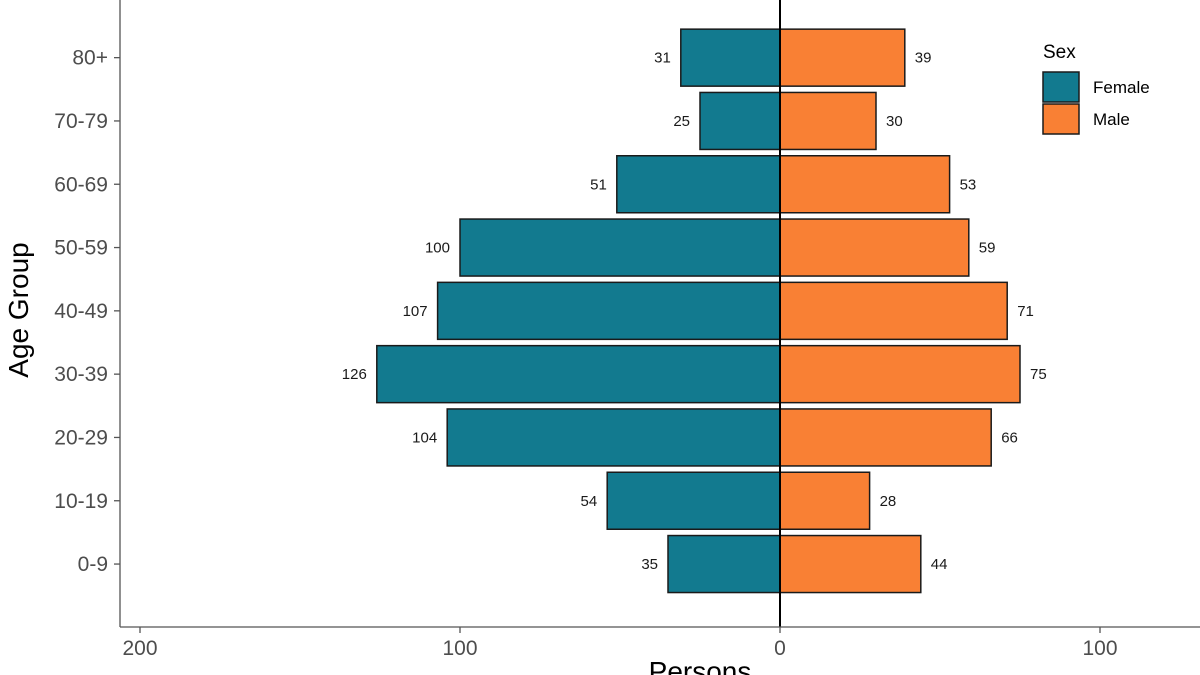 Image resolution: width=1200 pixels, height=675 pixels. Describe the element at coordinates (1059, 52) in the screenshot. I see `legend-title: Sex` at that location.